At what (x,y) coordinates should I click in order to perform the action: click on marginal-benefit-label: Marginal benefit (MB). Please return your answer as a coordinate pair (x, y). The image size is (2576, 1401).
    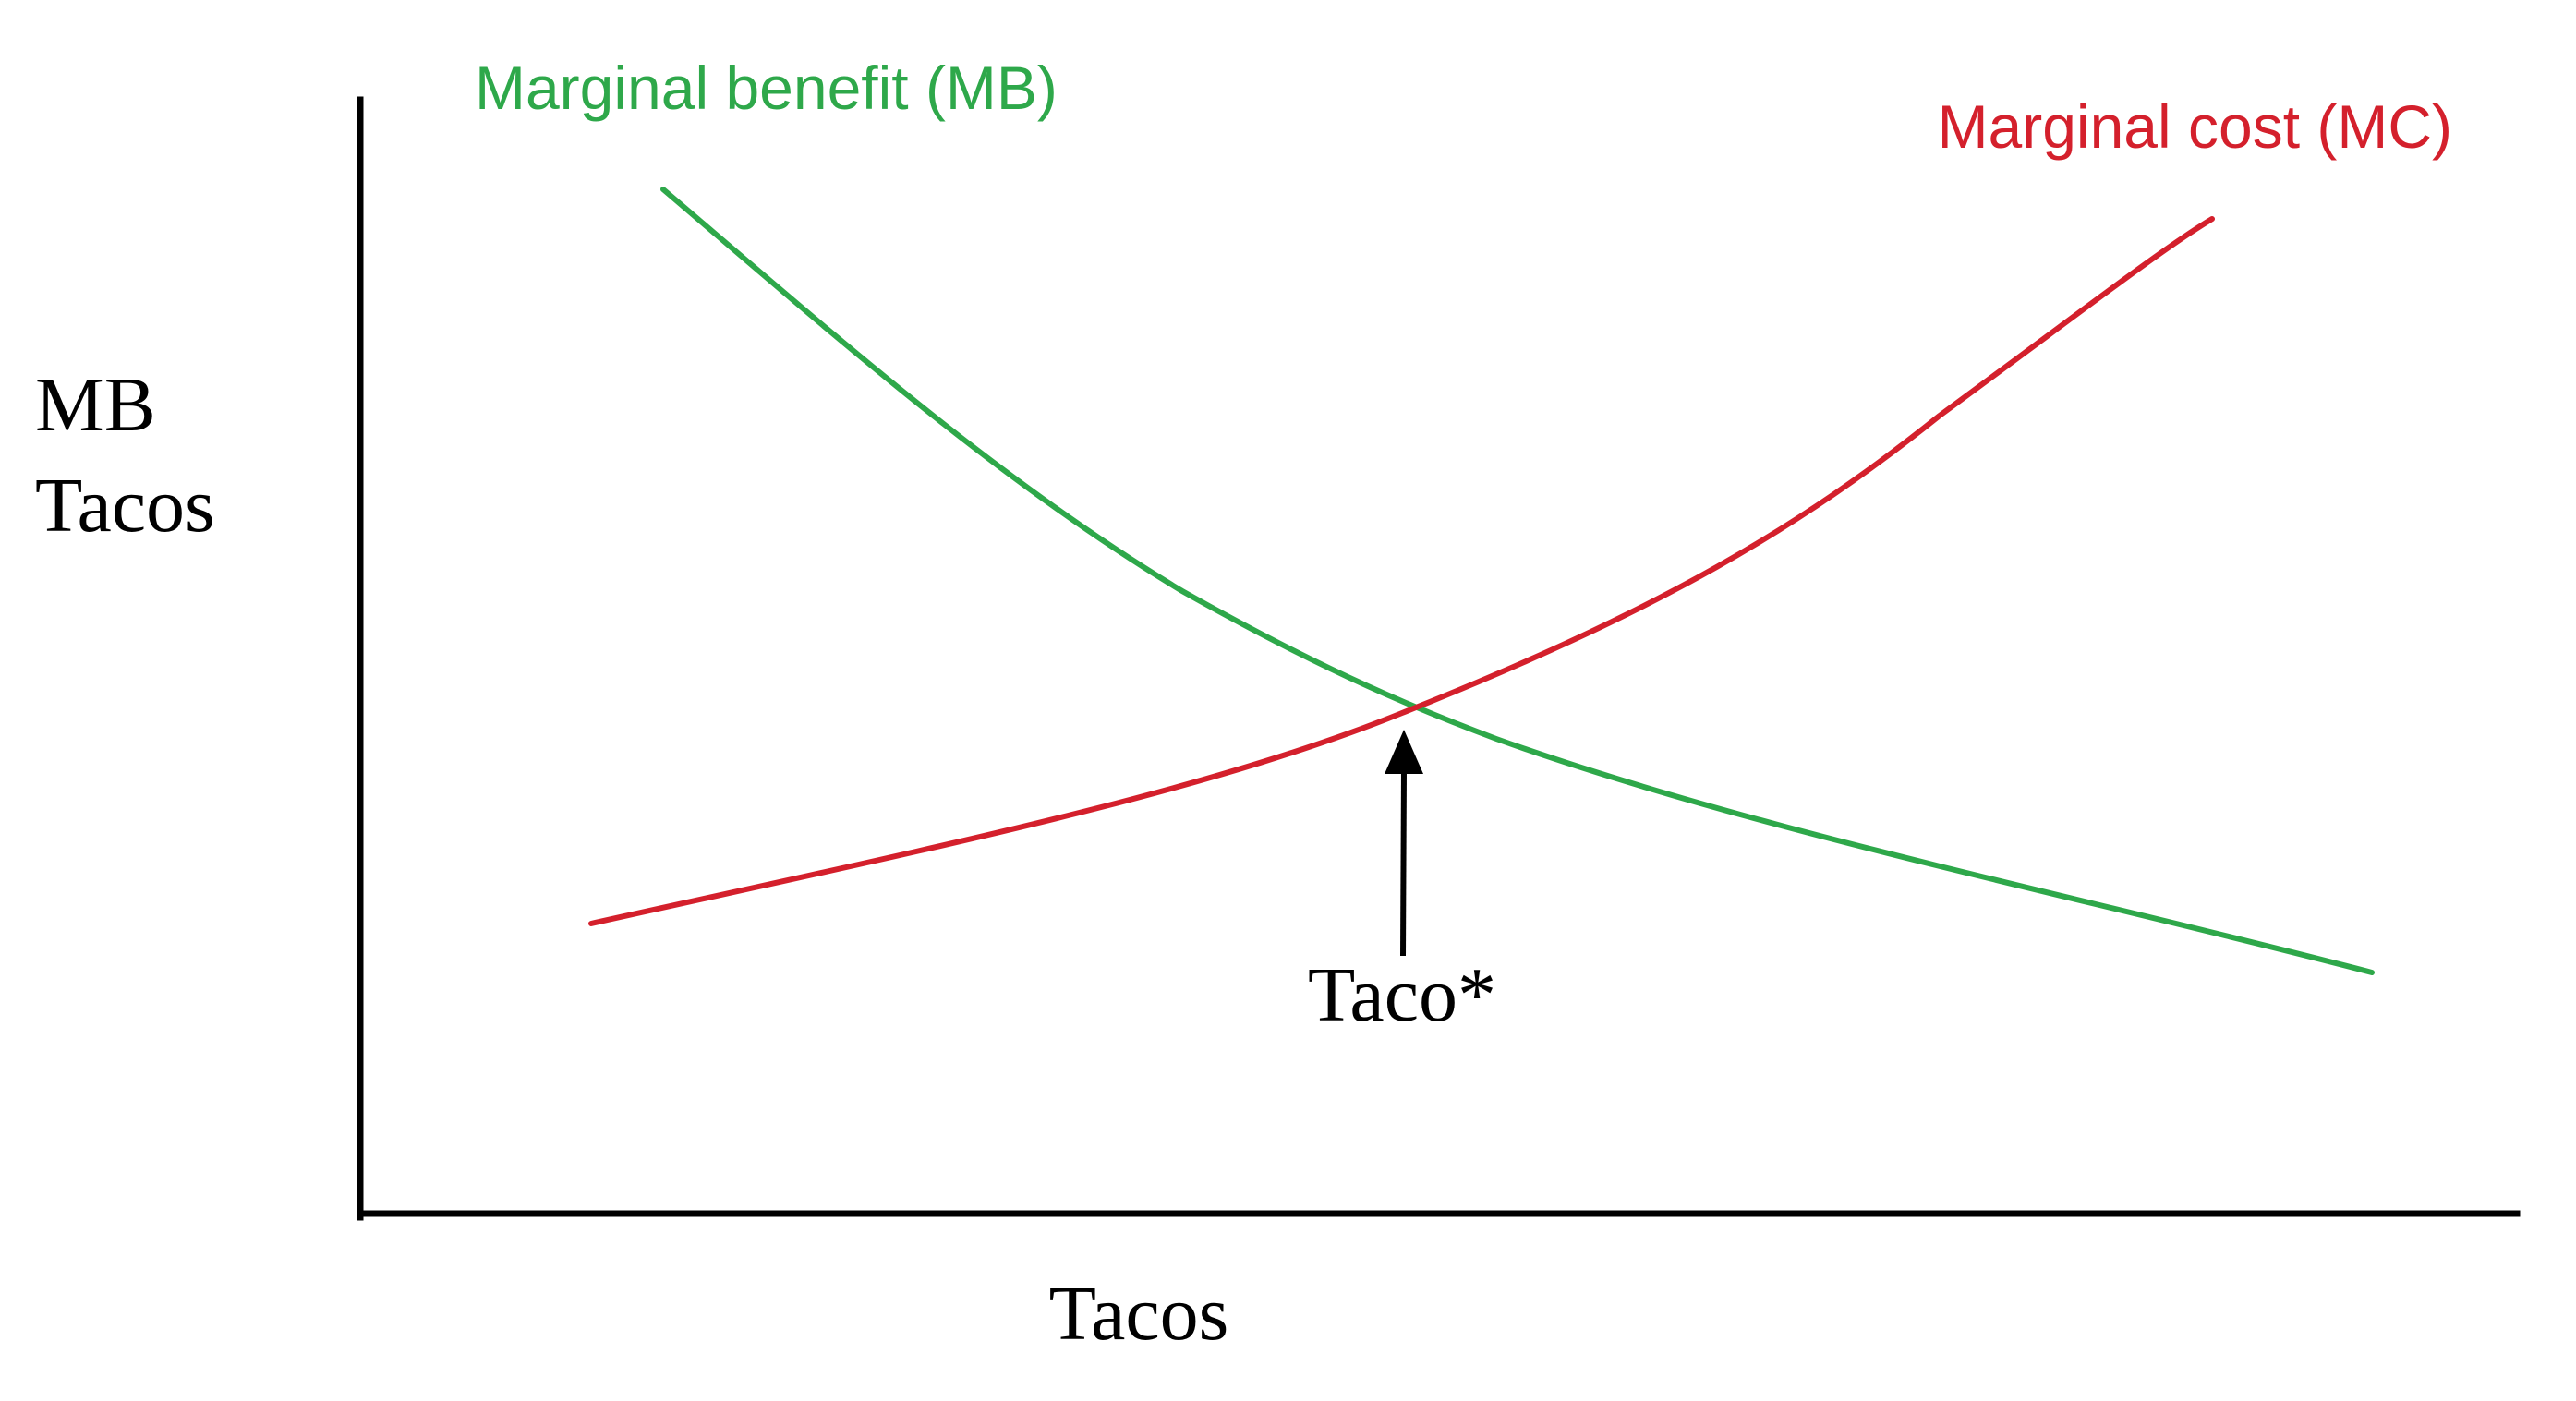
    Looking at the image, I should click on (766, 88).